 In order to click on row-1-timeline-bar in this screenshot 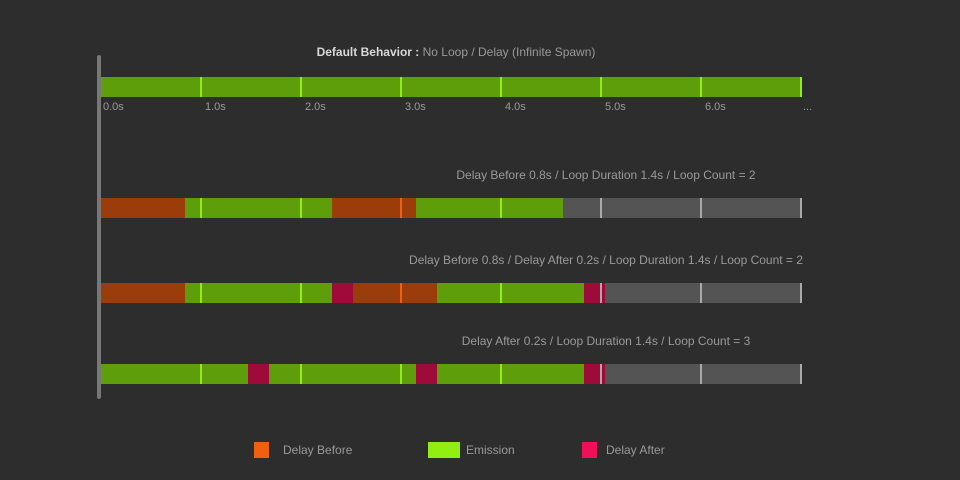, I will do `click(451, 208)`.